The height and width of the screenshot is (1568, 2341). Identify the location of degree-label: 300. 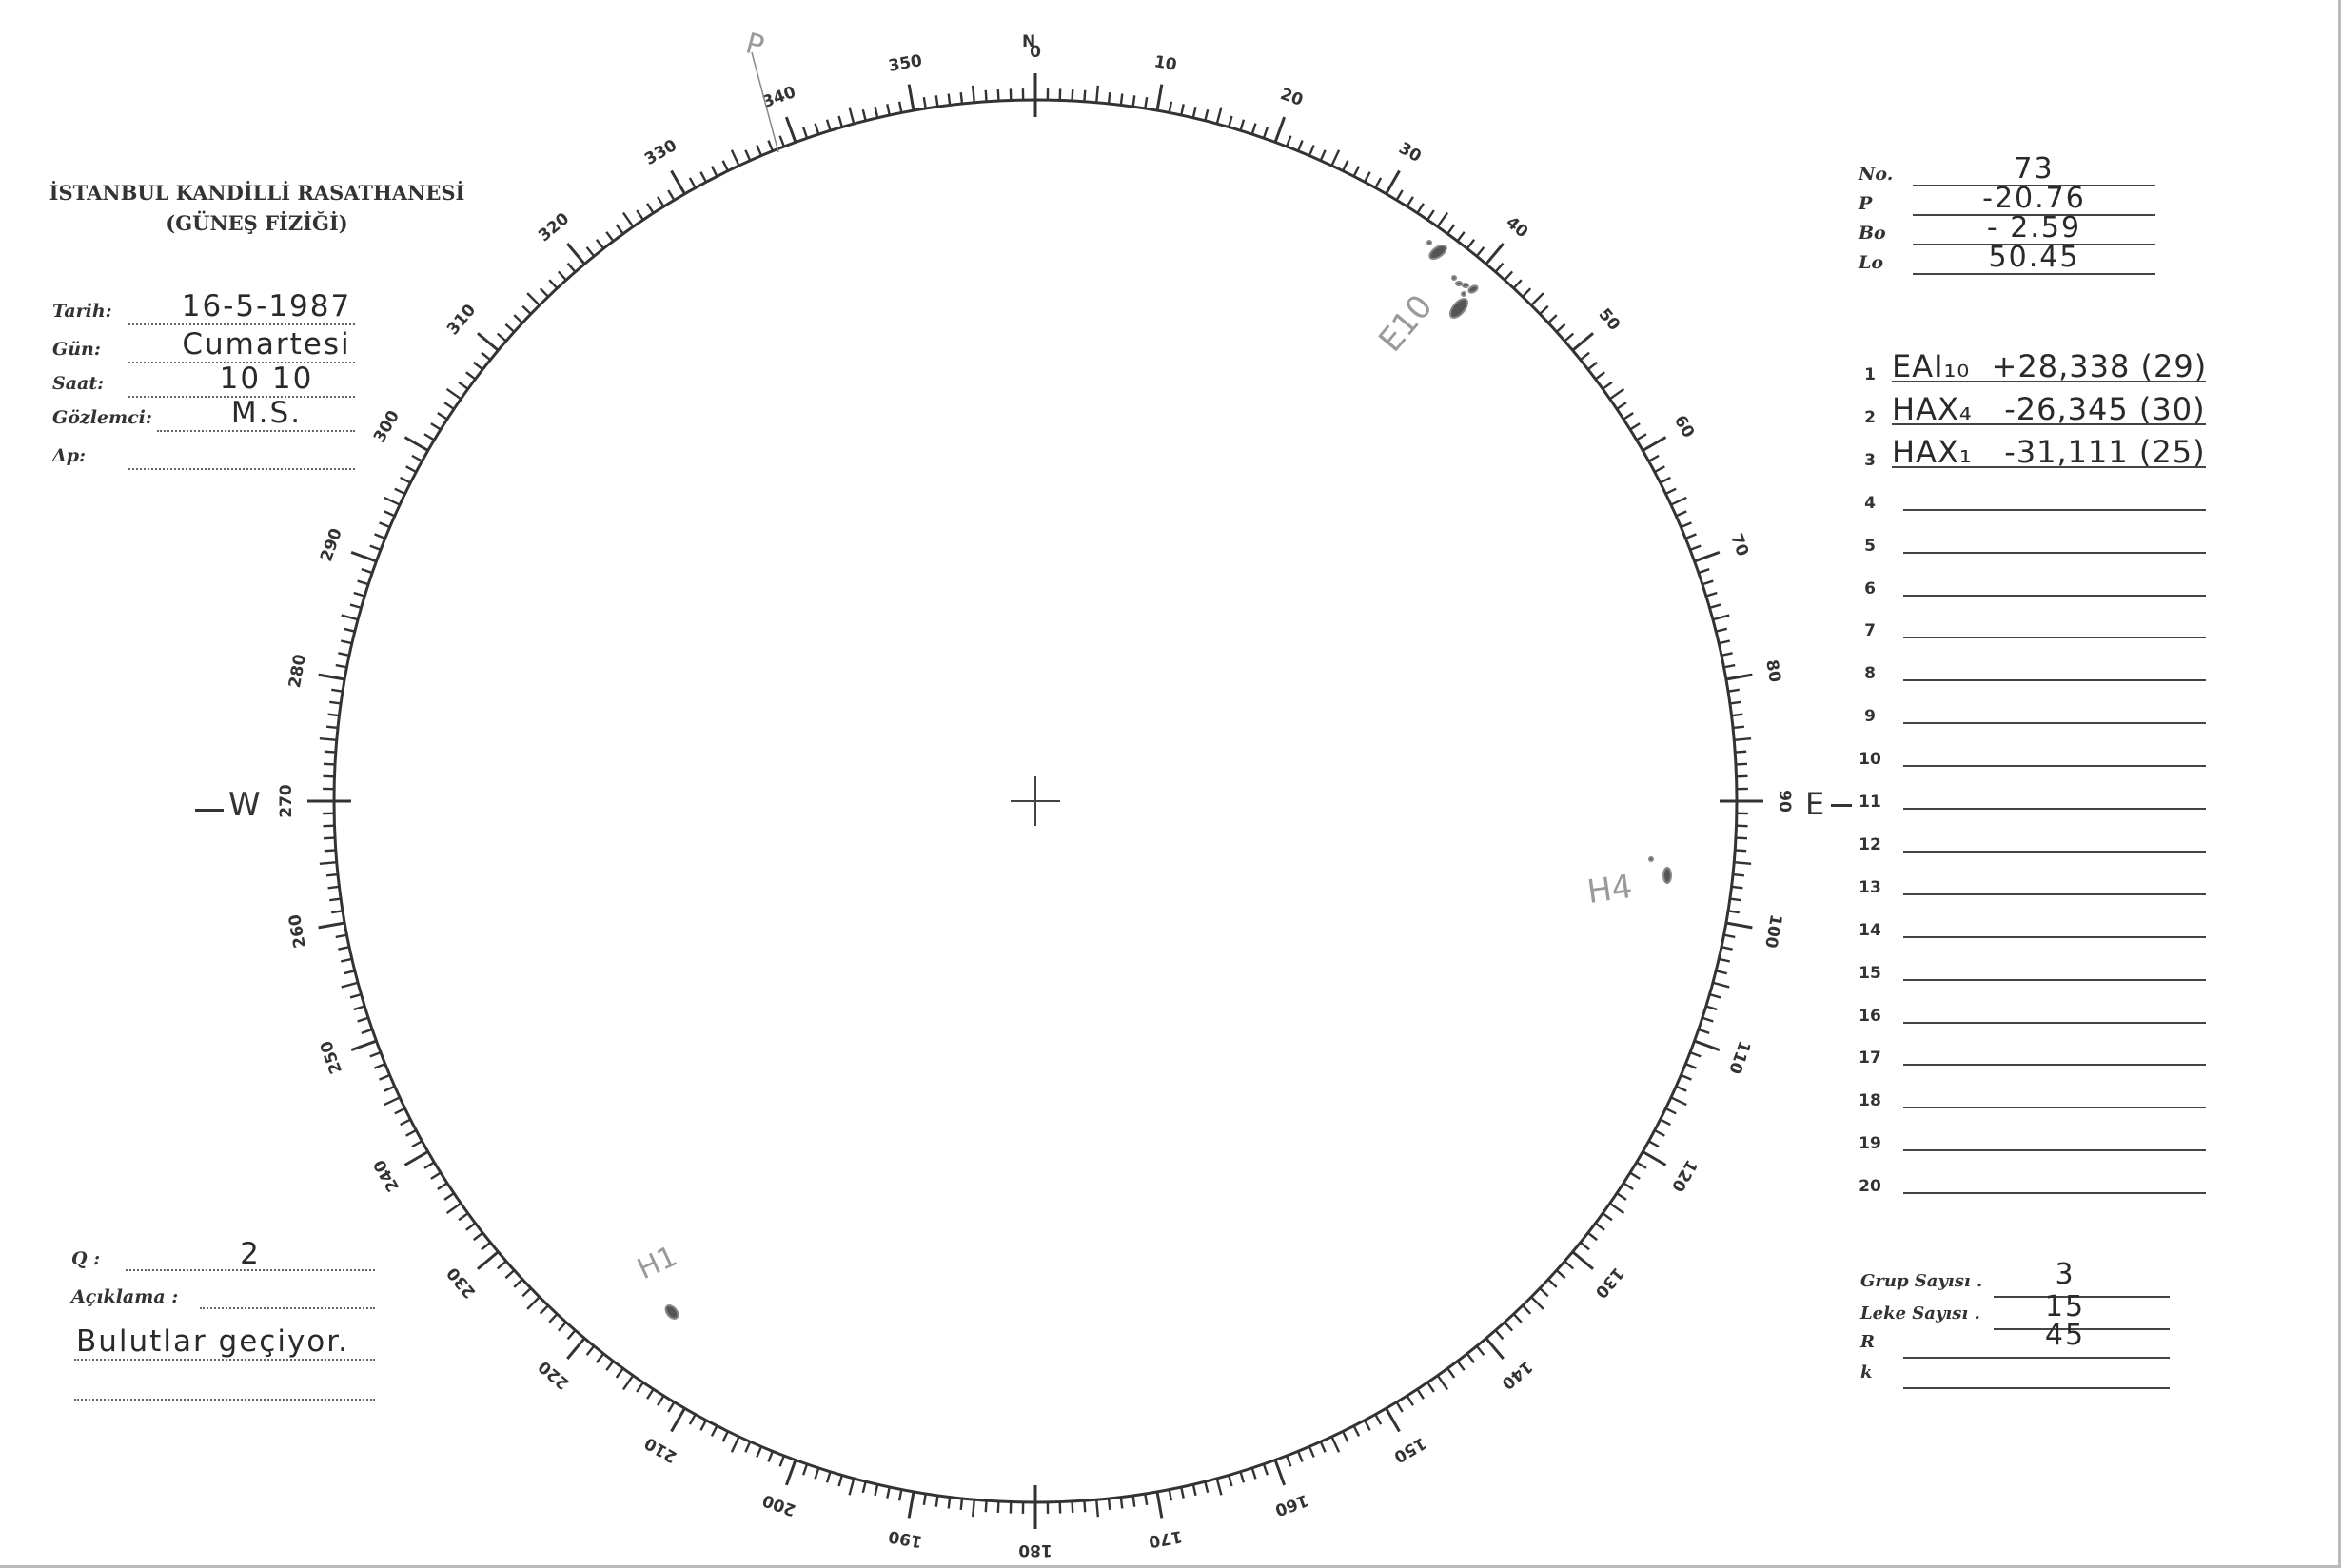
(387, 426).